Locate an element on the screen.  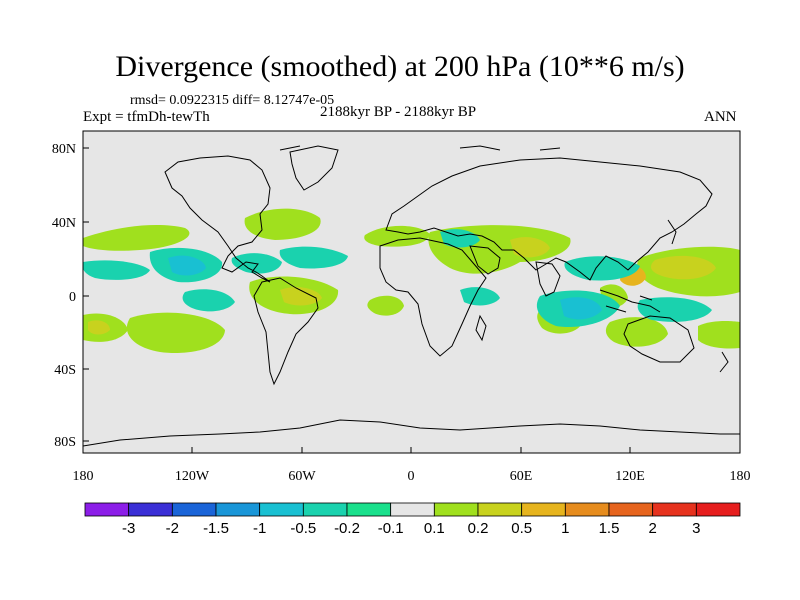
coast-arabia is located at coordinates (485, 260).